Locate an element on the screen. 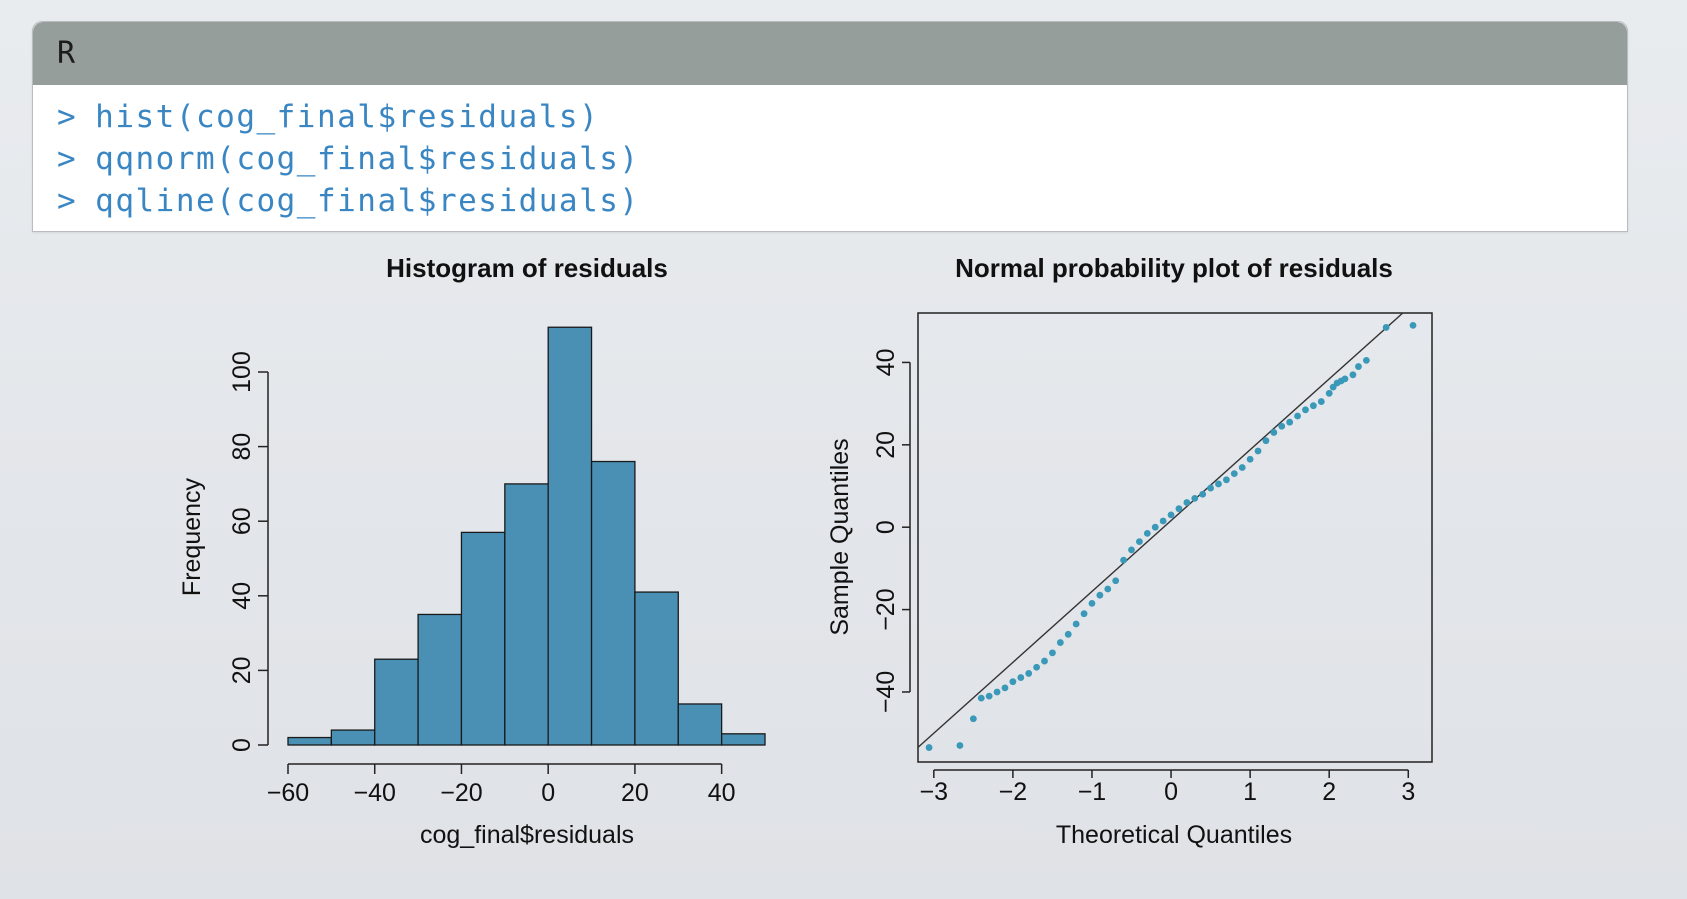  x-tick-label: 2 is located at coordinates (1329, 792).